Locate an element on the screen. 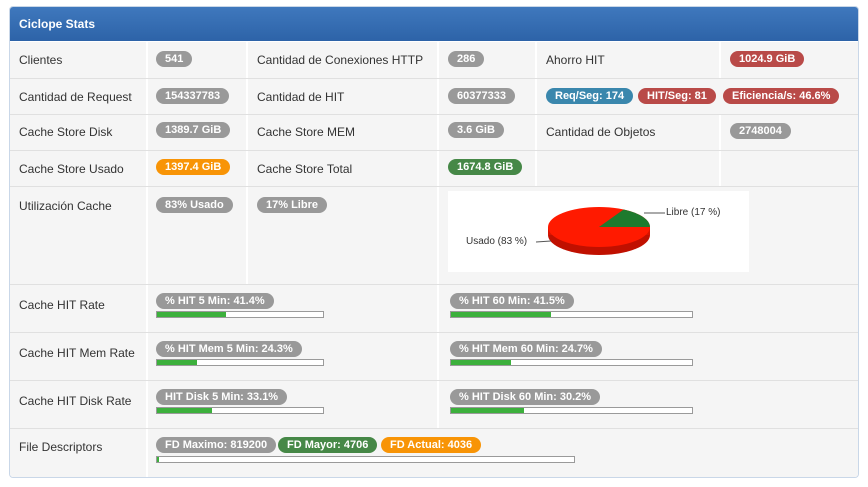 The image size is (868, 487). rate-5min-badge: HIT Disk 5 Min: 33.1% is located at coordinates (222, 397).